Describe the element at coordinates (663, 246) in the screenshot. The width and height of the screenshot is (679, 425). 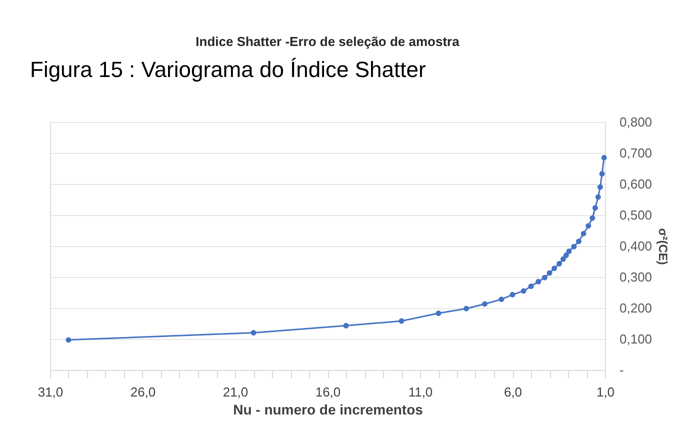
I see `y-axis-title: σ²(CE)` at that location.